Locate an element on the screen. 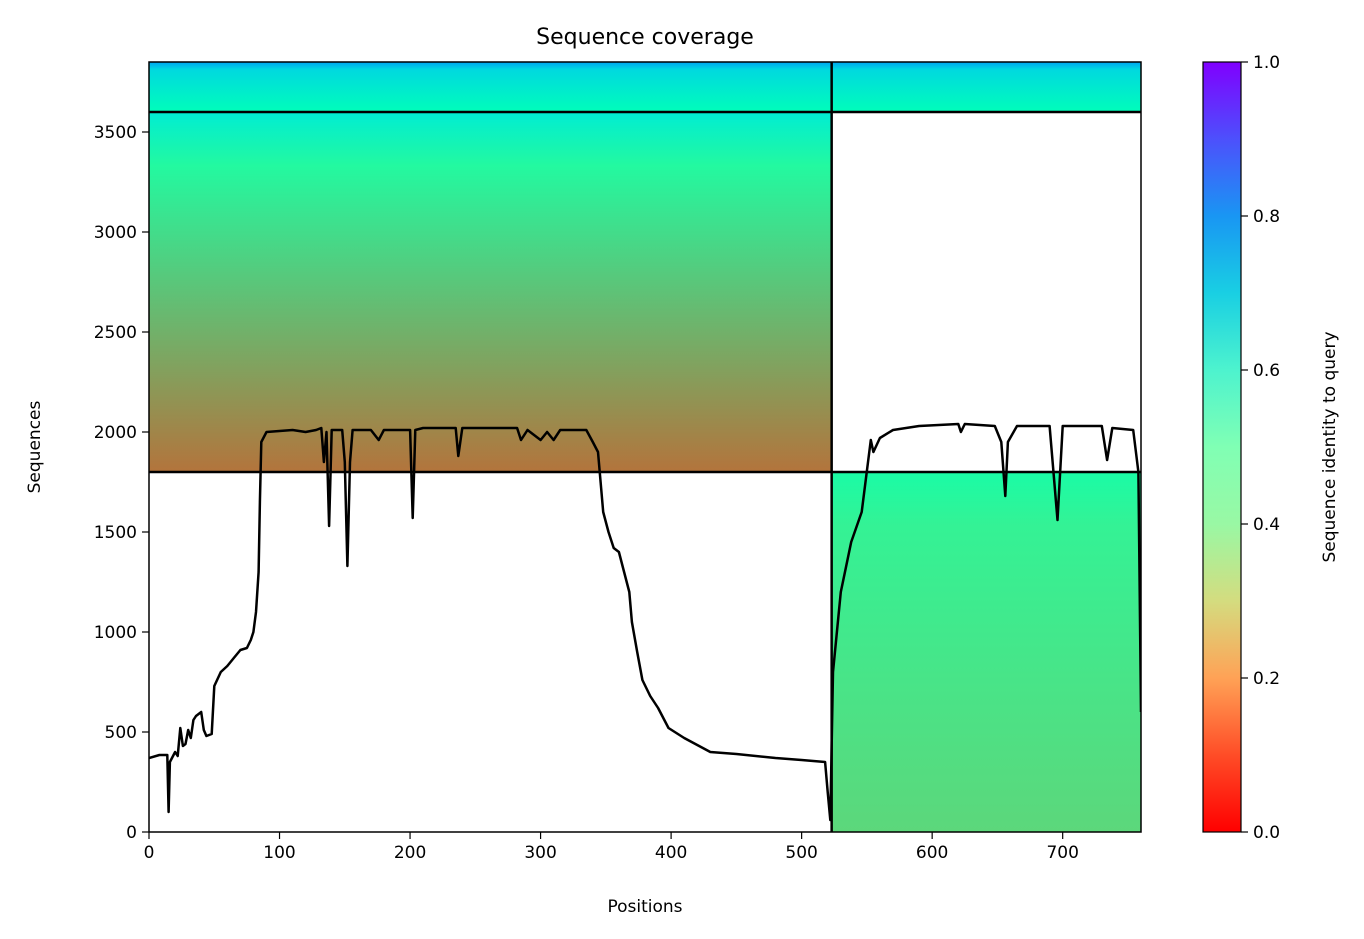 The height and width of the screenshot is (939, 1364). x-tick-label: 200 is located at coordinates (410, 853).